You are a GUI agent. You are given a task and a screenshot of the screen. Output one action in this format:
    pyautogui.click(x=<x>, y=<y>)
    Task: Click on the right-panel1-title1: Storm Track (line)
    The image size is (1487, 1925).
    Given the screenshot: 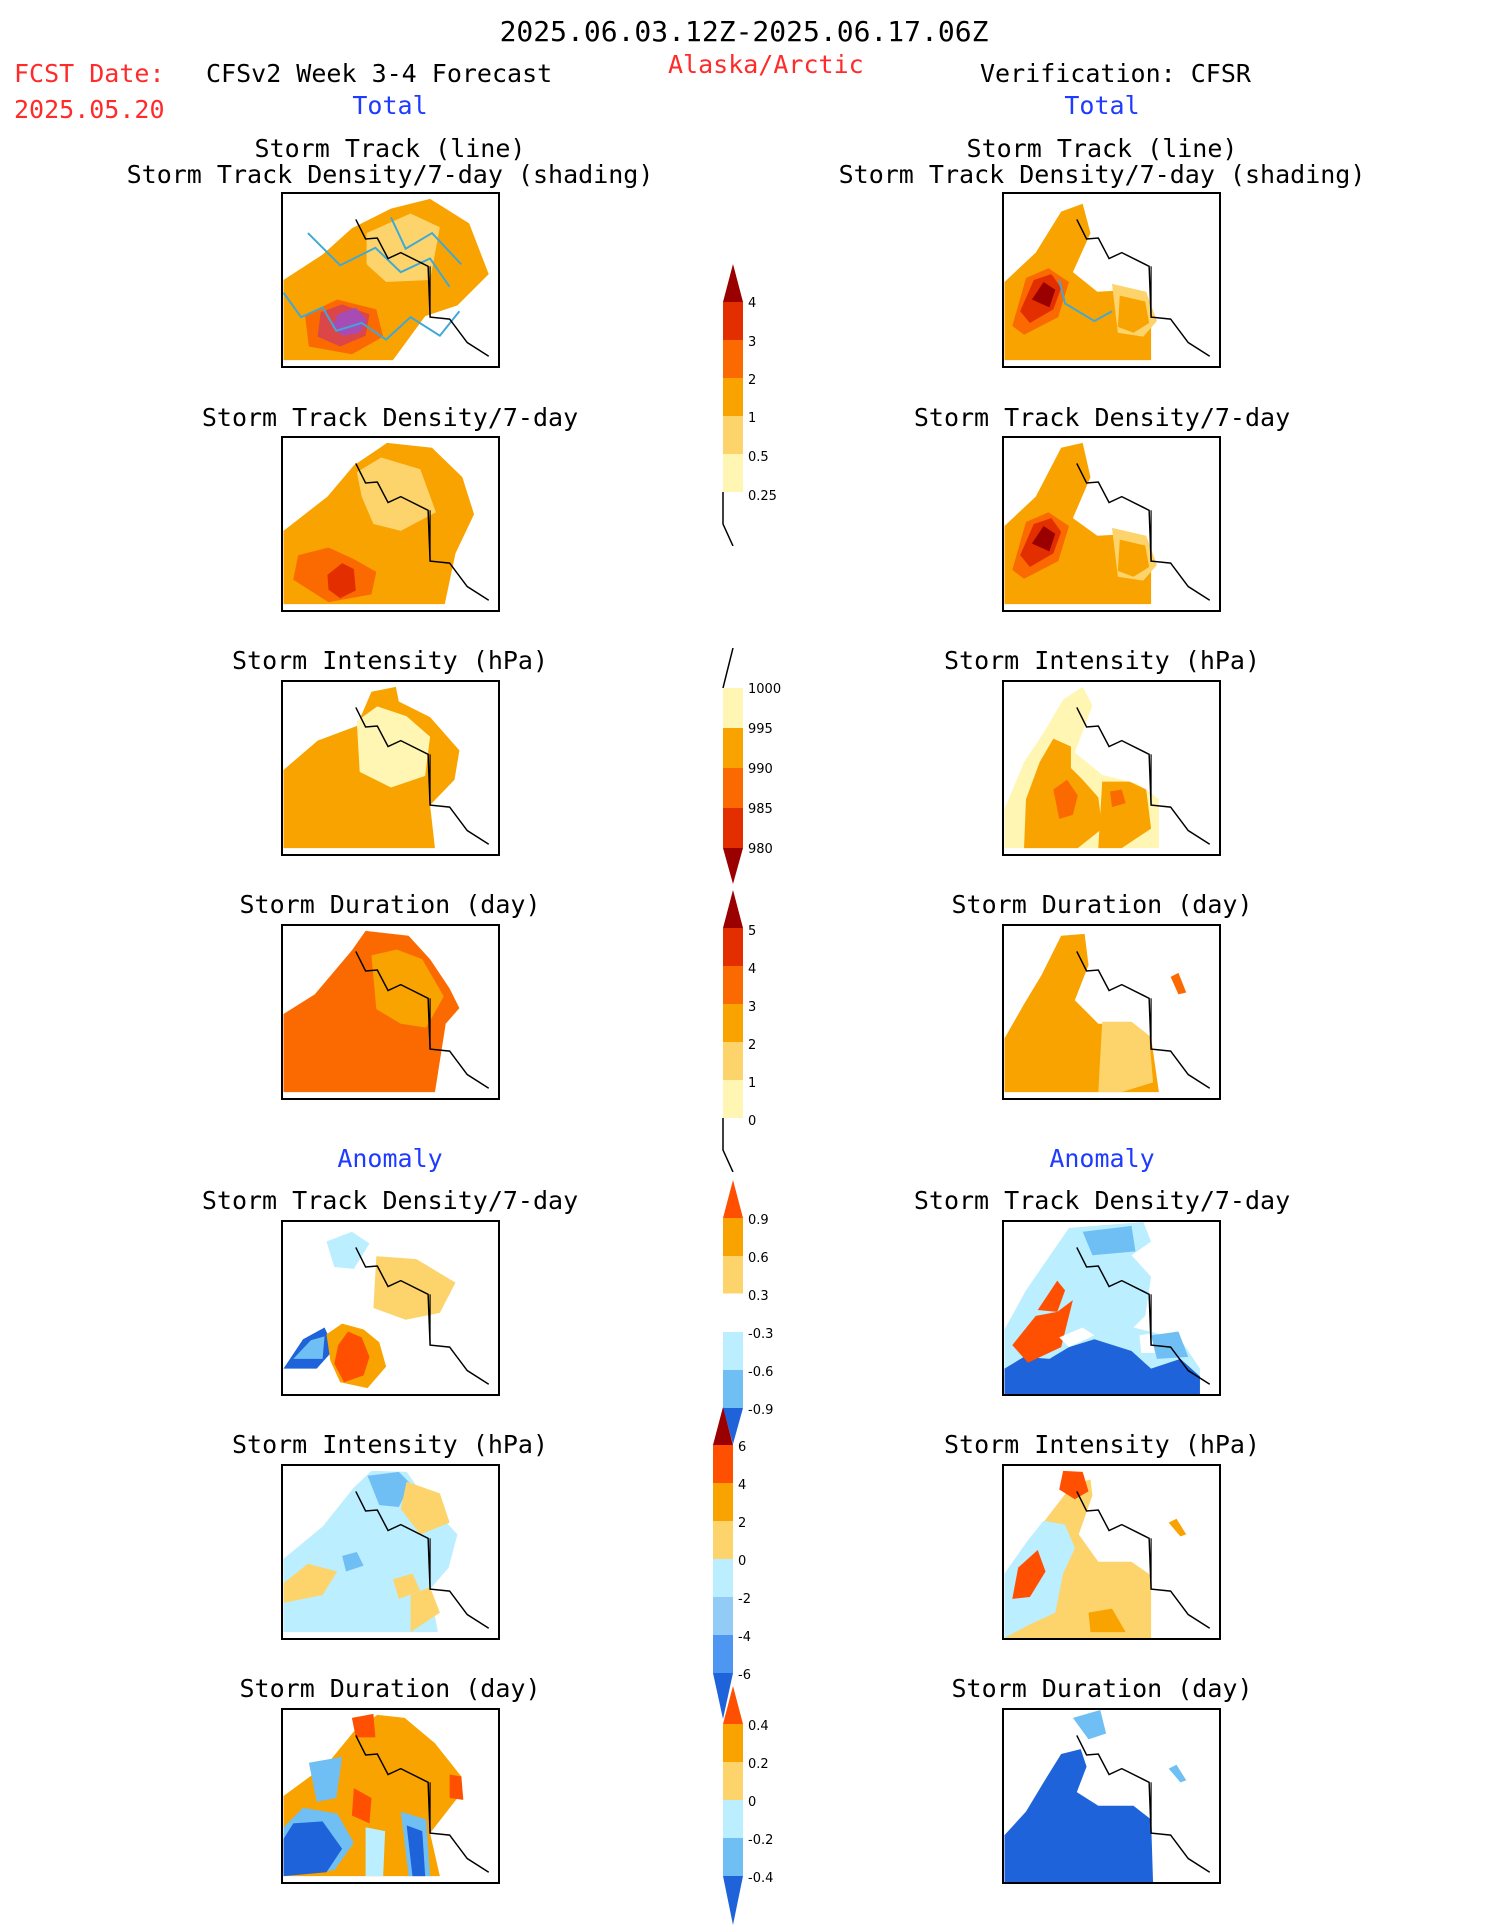 What is the action you would take?
    pyautogui.click(x=1102, y=148)
    